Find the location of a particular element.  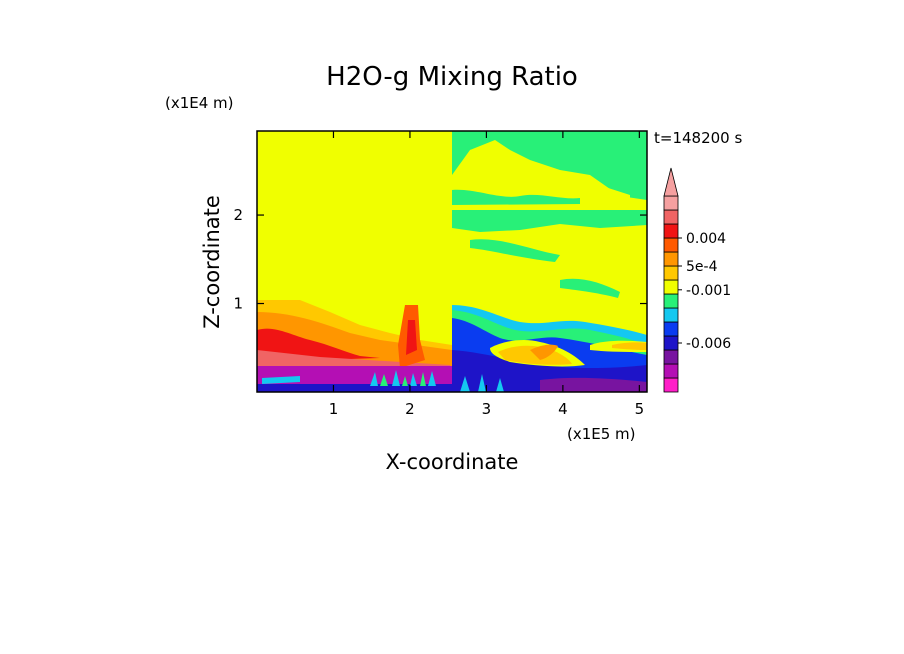

right-upper-yellow-pocket is located at coordinates (550, 177).